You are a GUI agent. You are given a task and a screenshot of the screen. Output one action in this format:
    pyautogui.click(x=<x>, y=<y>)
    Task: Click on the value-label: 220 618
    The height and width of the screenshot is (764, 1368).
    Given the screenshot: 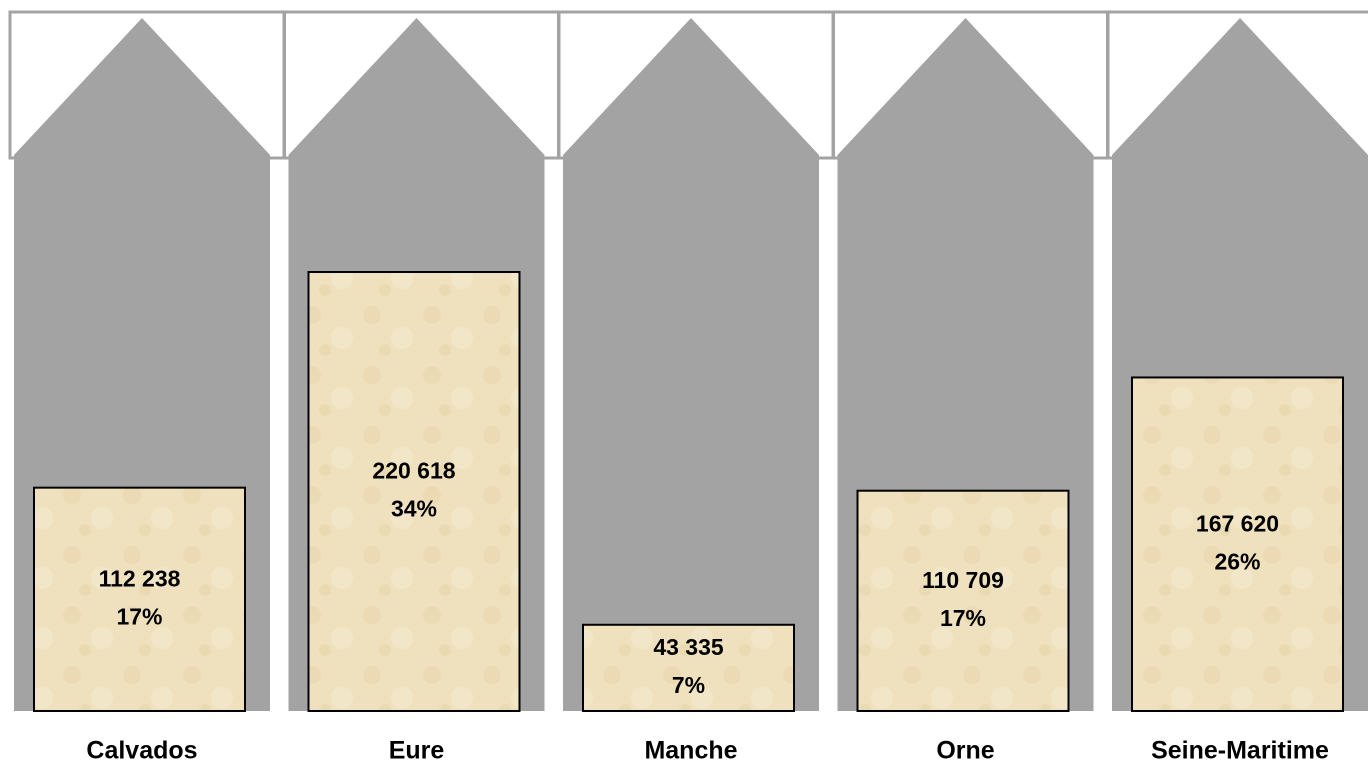 What is the action you would take?
    pyautogui.click(x=413, y=471)
    